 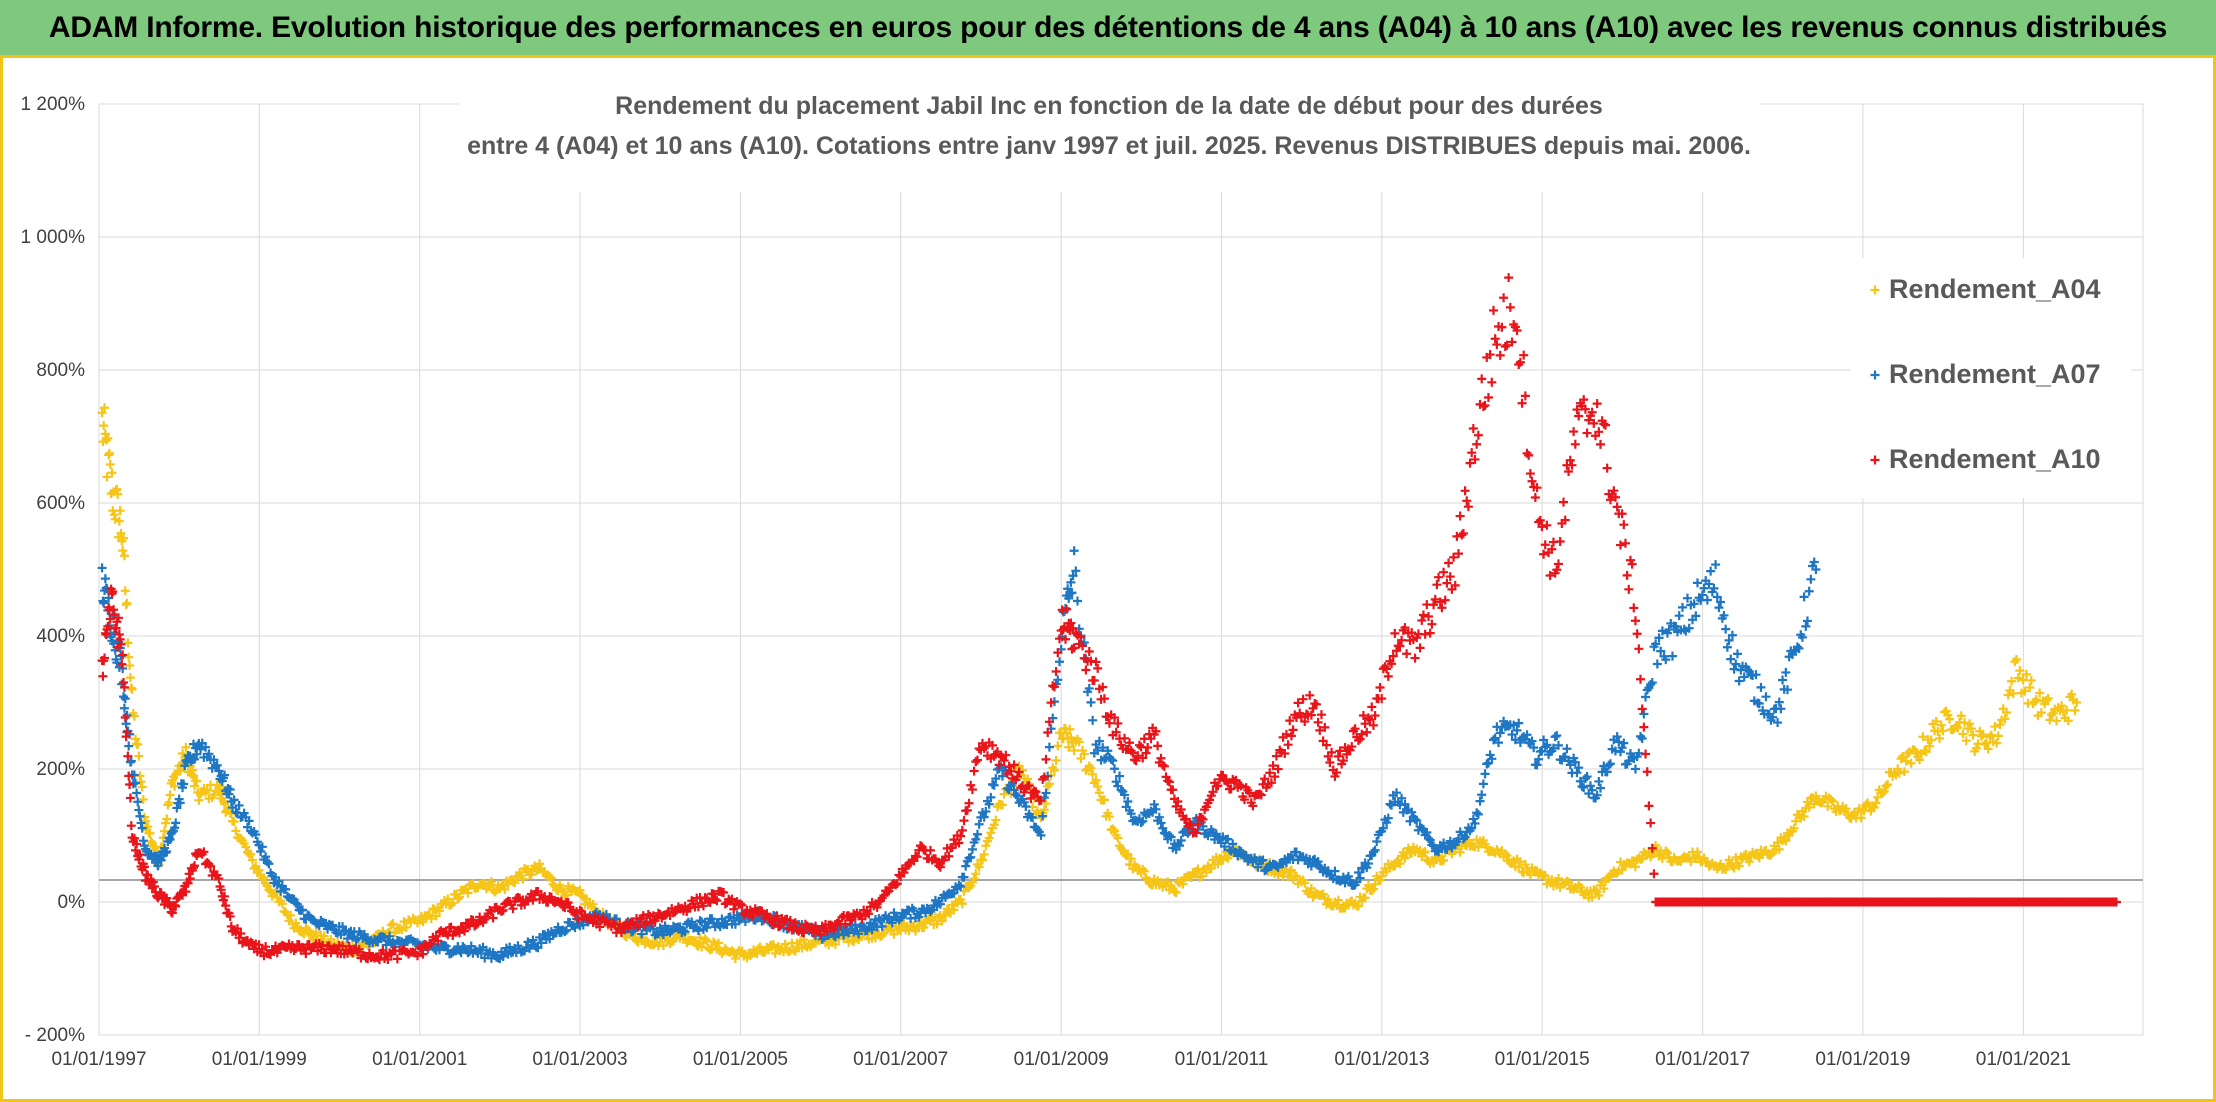 What do you see at coordinates (1381, 1059) in the screenshot?
I see `x-tick-label: 01/01/2013` at bounding box center [1381, 1059].